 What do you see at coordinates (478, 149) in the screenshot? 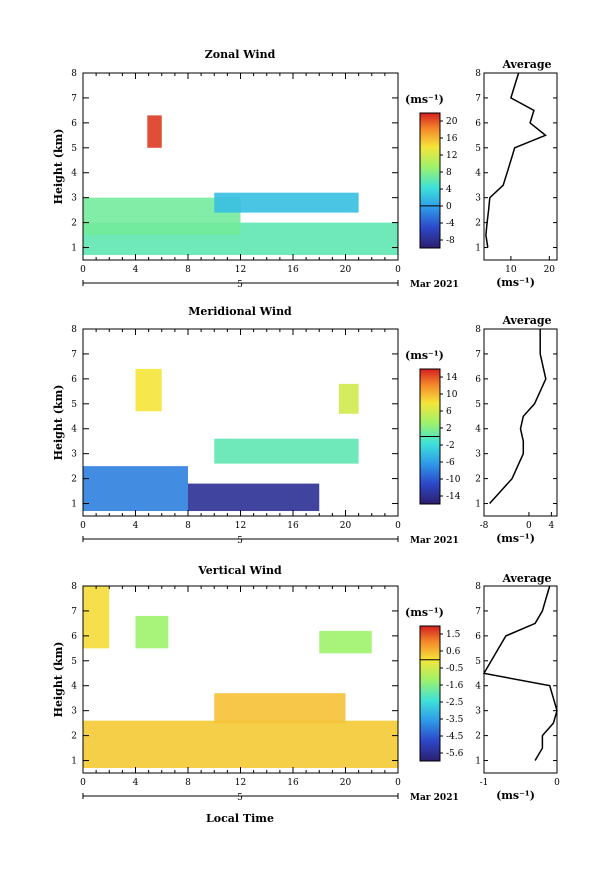
I see `average-y-tick-label: 5` at bounding box center [478, 149].